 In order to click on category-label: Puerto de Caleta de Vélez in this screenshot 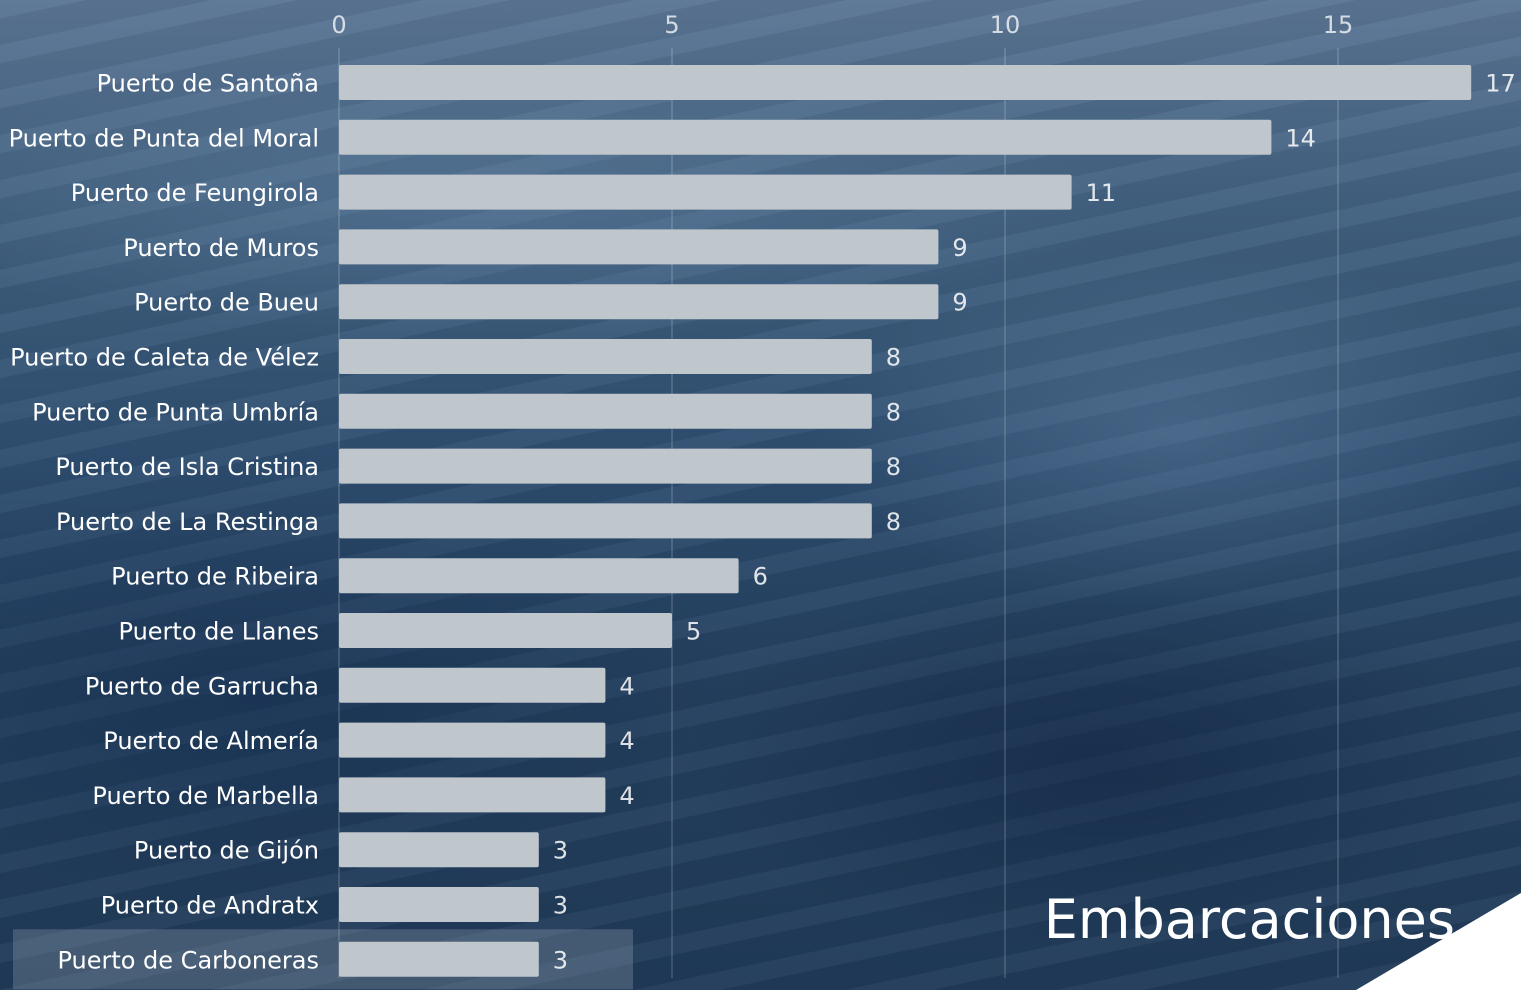, I will do `click(164, 358)`.